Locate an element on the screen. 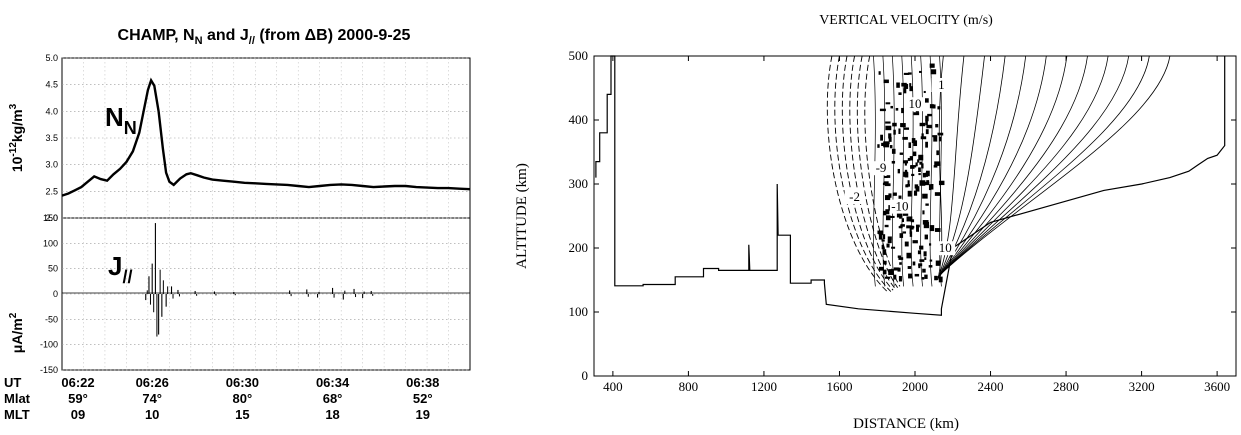 The height and width of the screenshot is (435, 1241). j-y-tick-label: -100 is located at coordinates (49, 345).